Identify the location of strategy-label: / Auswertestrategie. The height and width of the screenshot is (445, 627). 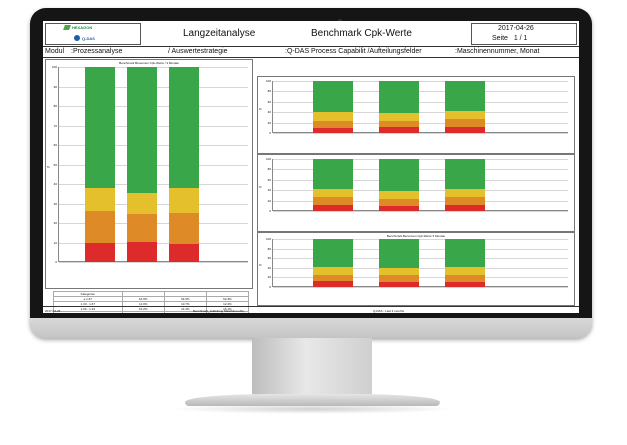
(198, 51).